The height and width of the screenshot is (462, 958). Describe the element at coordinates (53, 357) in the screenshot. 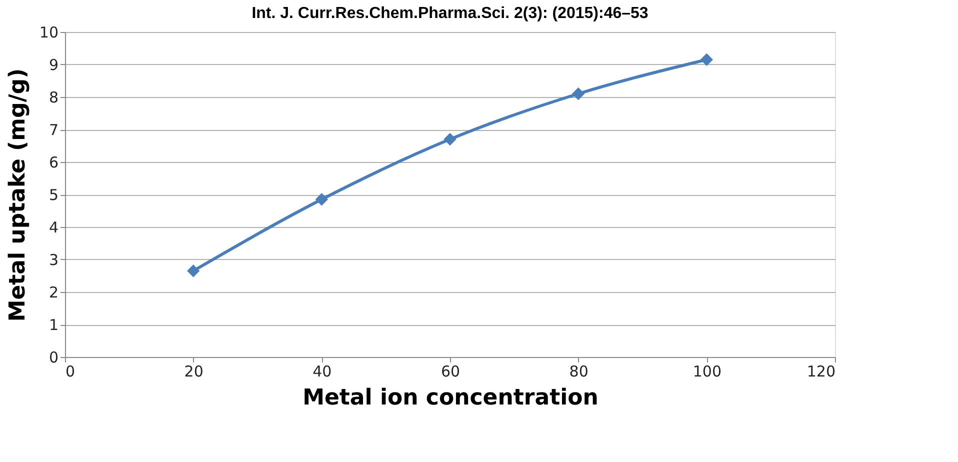

I see `y-tick-label: 0` at that location.